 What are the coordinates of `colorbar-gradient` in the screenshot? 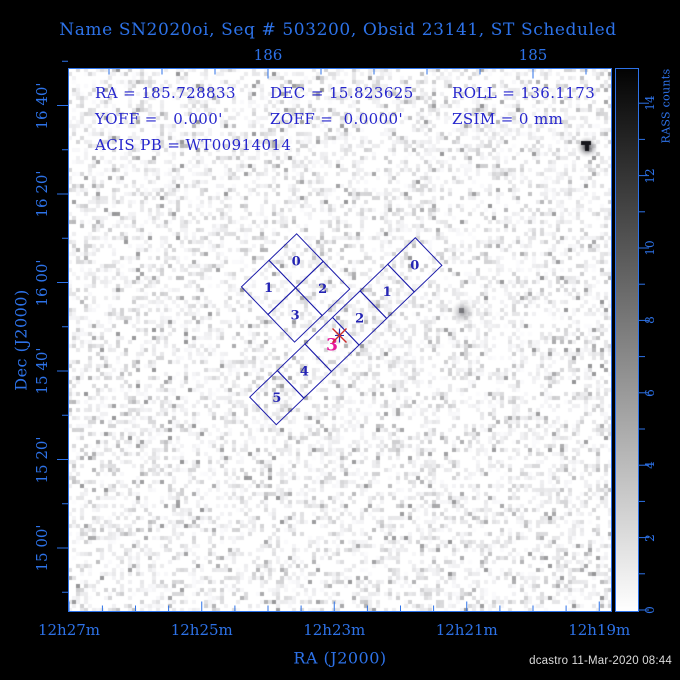 It's located at (627, 340).